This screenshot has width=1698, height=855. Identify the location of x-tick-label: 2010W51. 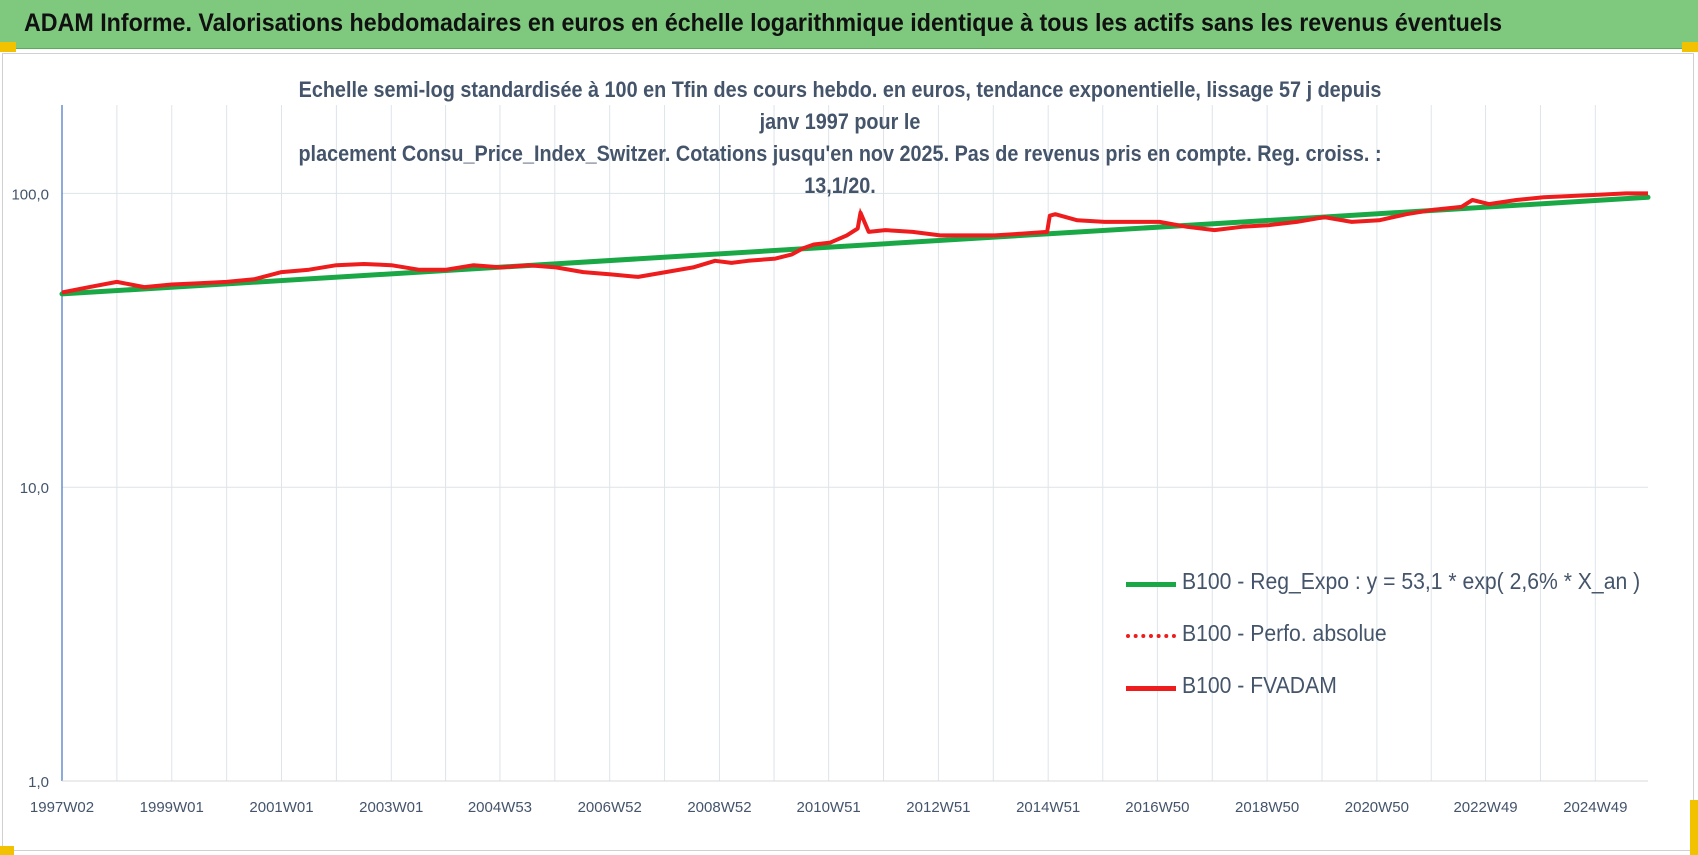
(829, 807).